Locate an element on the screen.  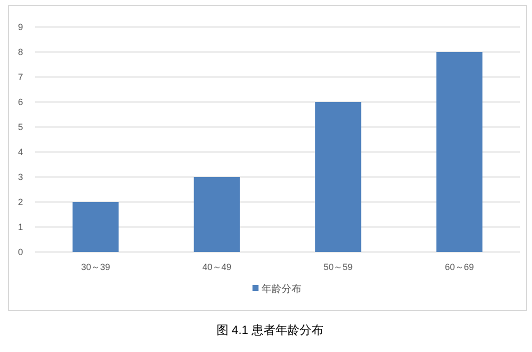
legend-label: 年龄分布 is located at coordinates (282, 289).